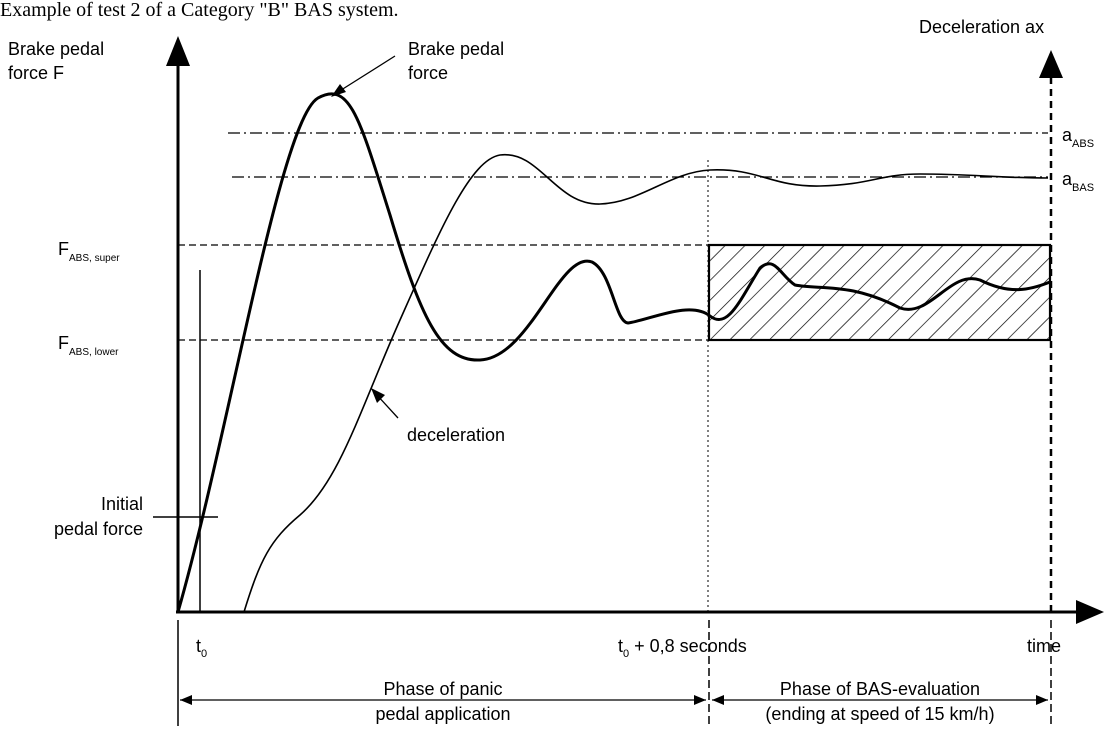 The width and height of the screenshot is (1105, 734). I want to click on phase2-arrow-left, so click(718, 700).